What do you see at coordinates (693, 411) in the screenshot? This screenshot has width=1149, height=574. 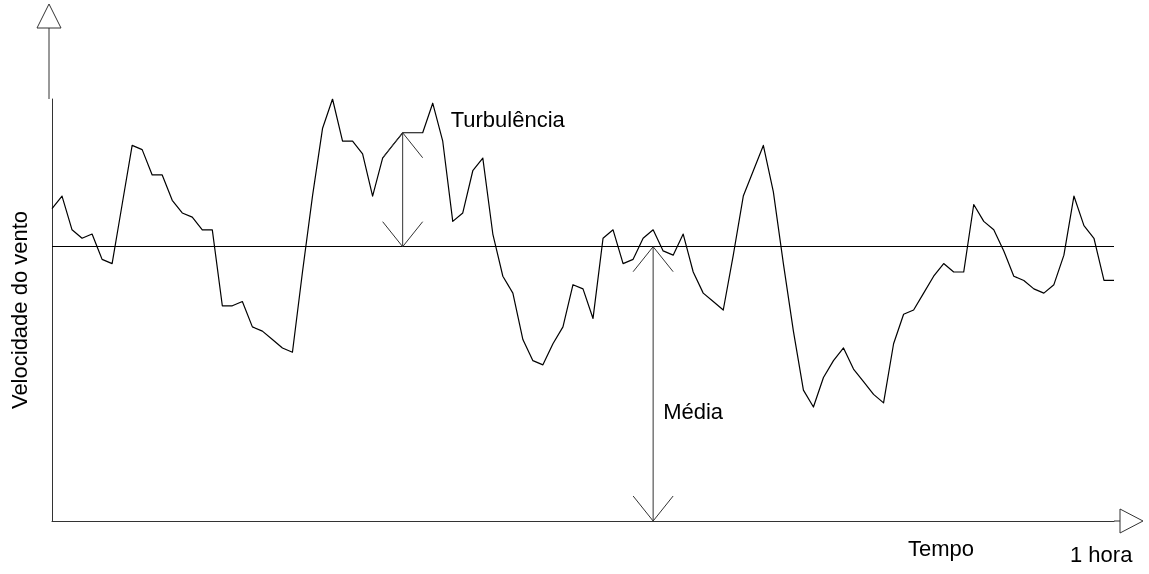 I see `annotation: Média` at bounding box center [693, 411].